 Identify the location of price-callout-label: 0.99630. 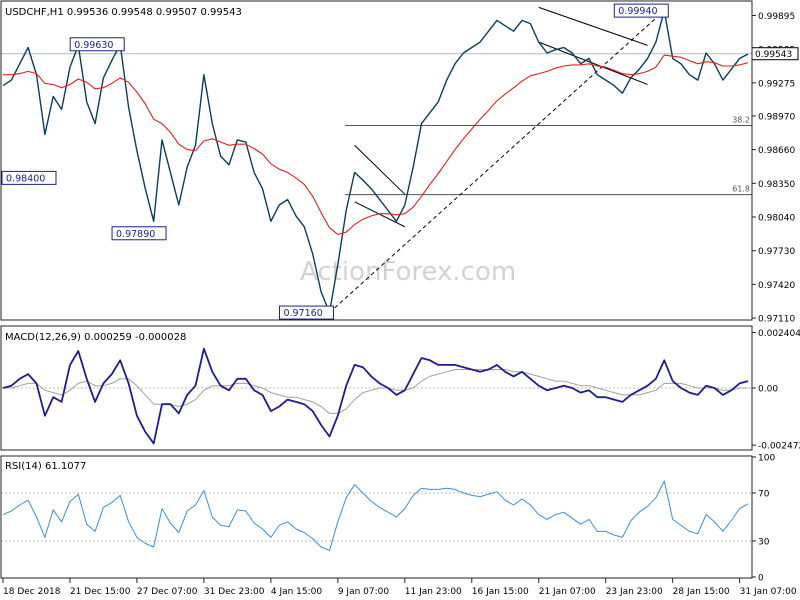
(93, 45).